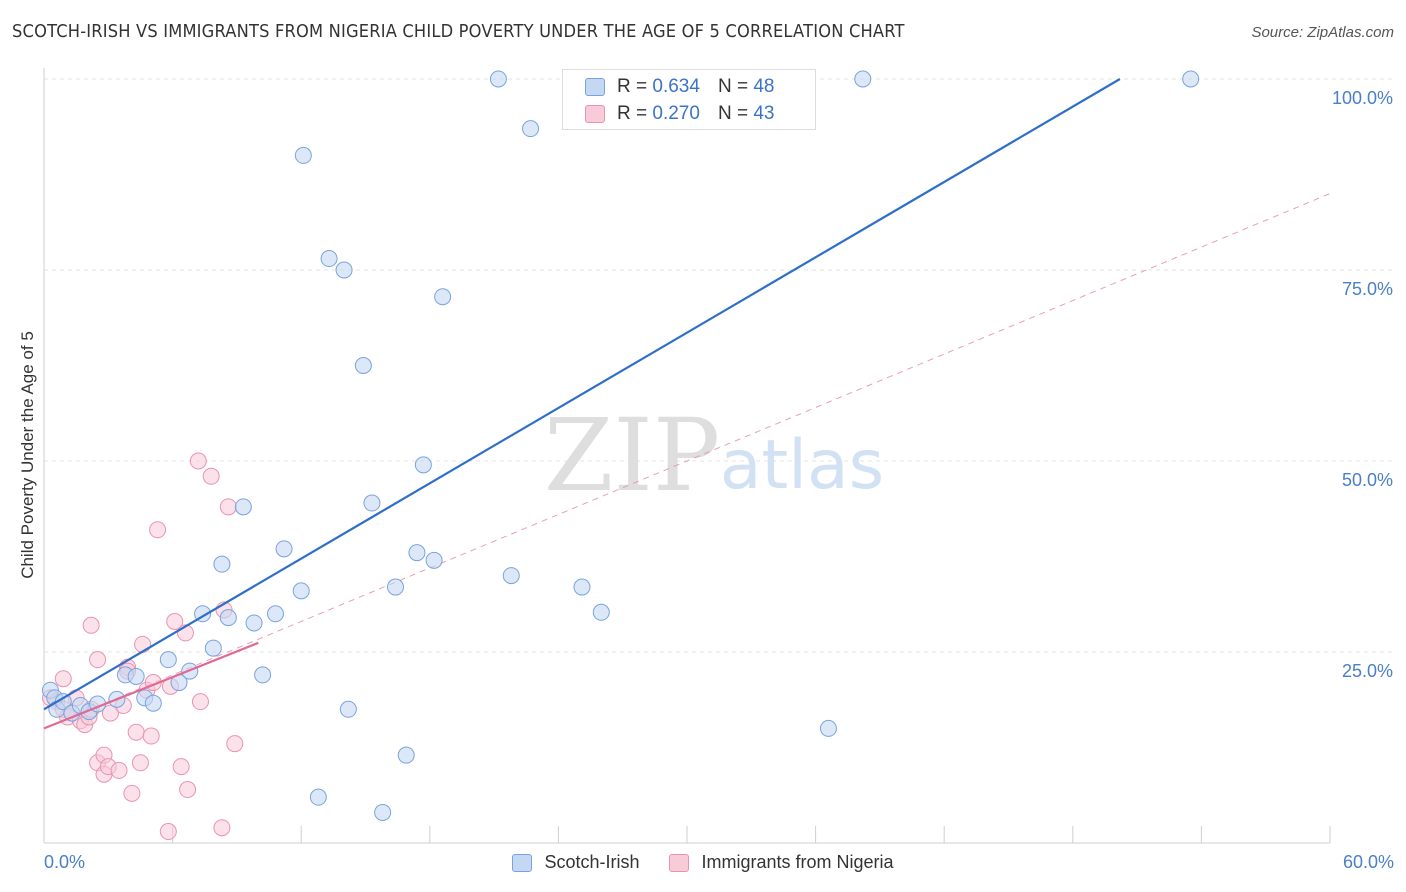  I want to click on nigeria-trendline, so click(151, 685).